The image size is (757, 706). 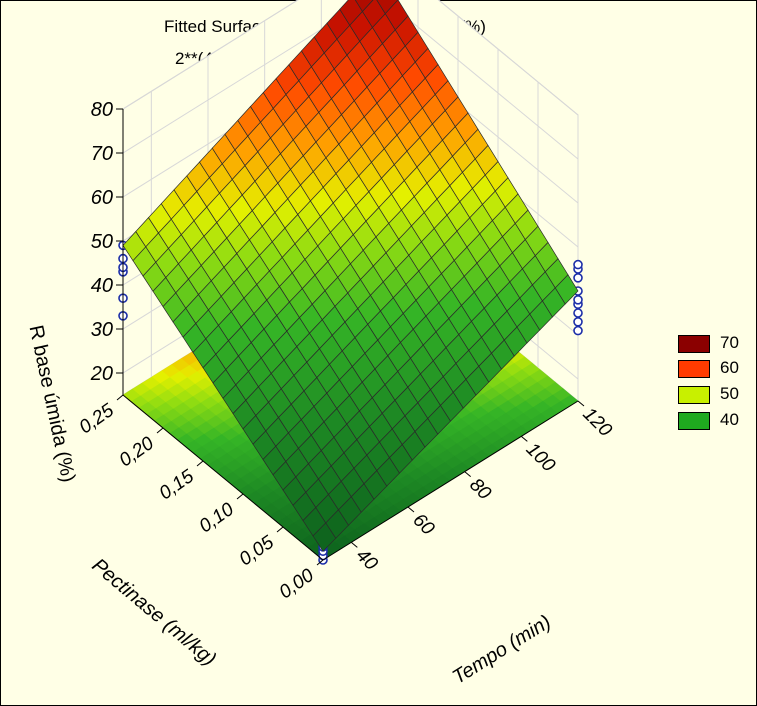 I want to click on z-axis-label: R base úmida (%), so click(x=51, y=403).